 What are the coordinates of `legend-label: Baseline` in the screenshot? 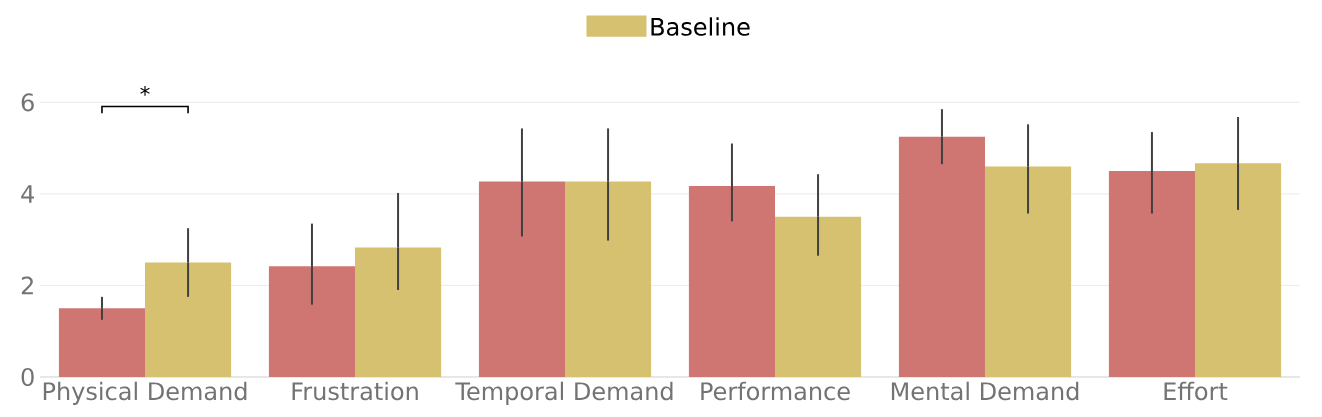 It's located at (700, 26).